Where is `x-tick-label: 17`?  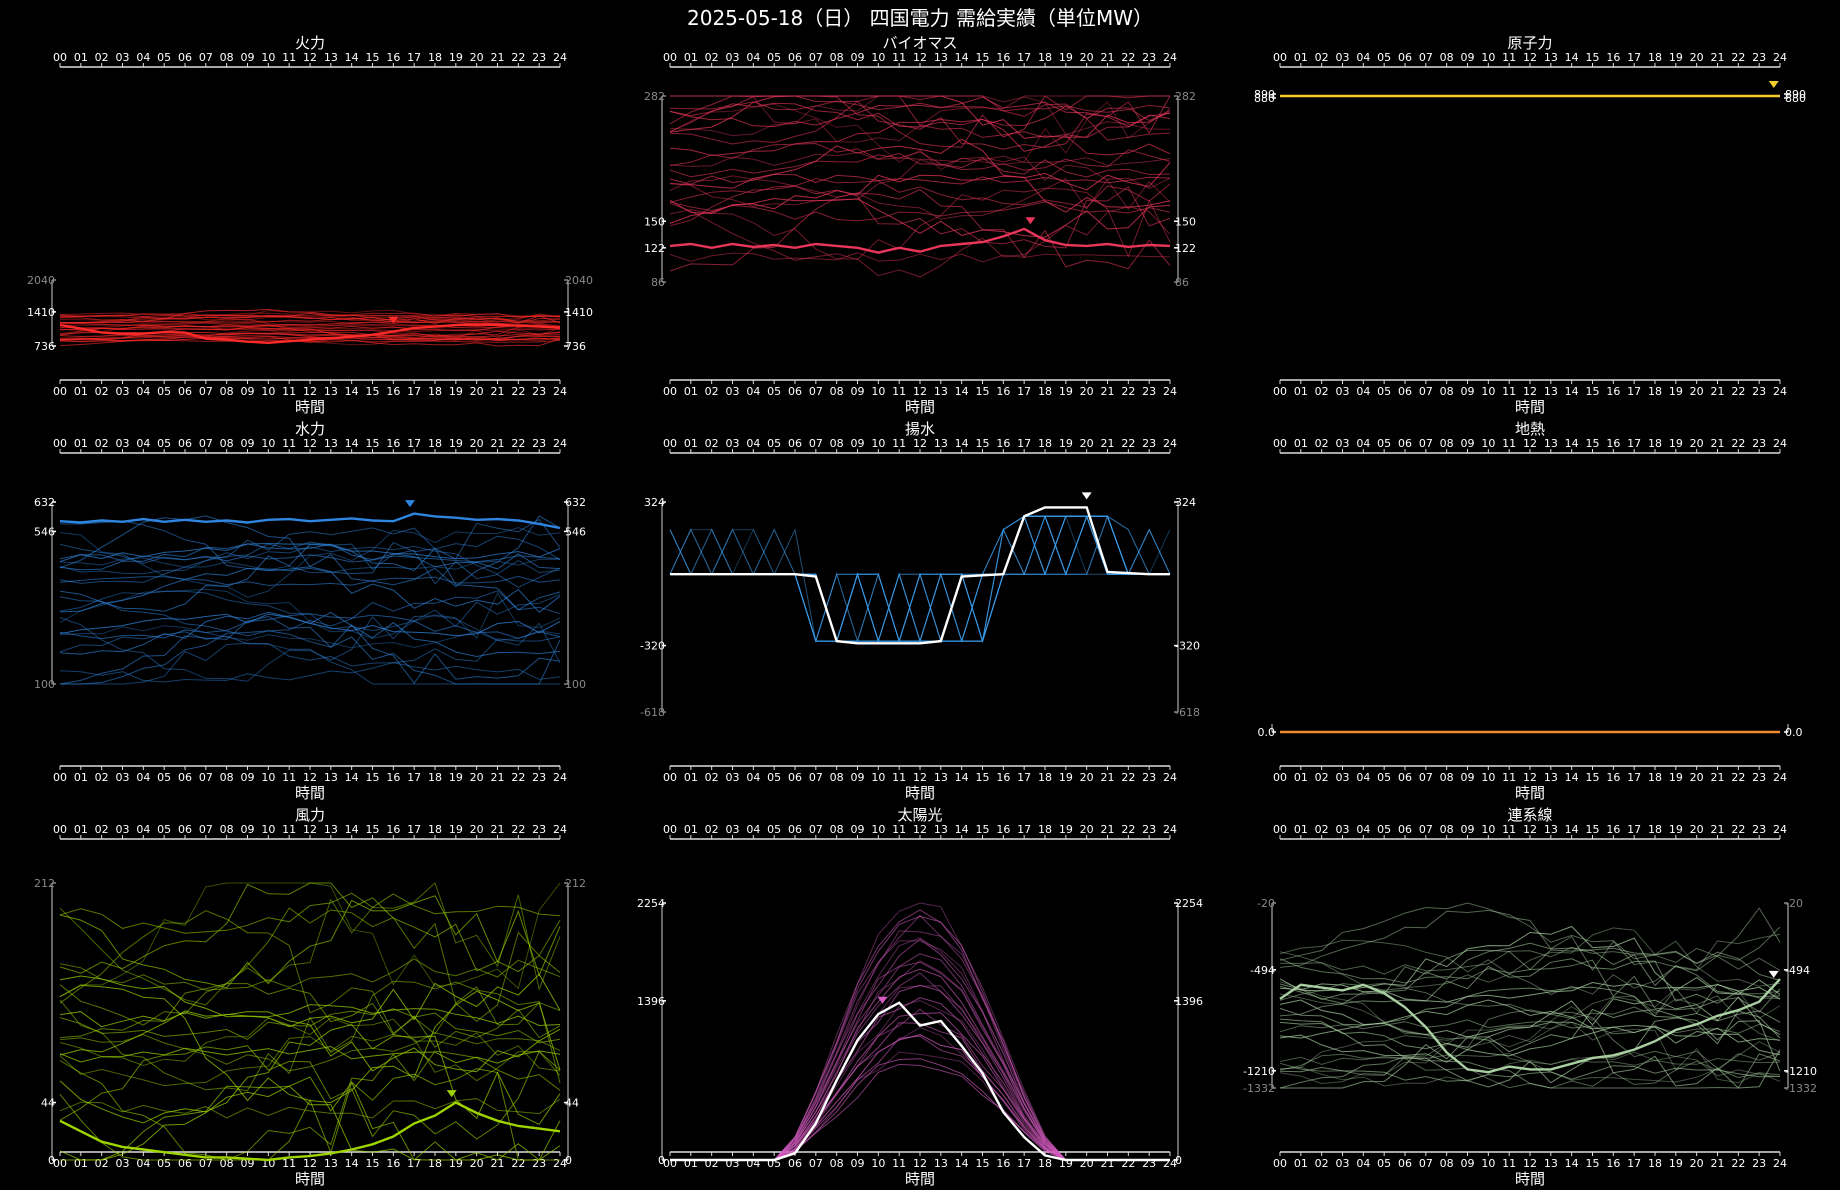 x-tick-label: 17 is located at coordinates (414, 391).